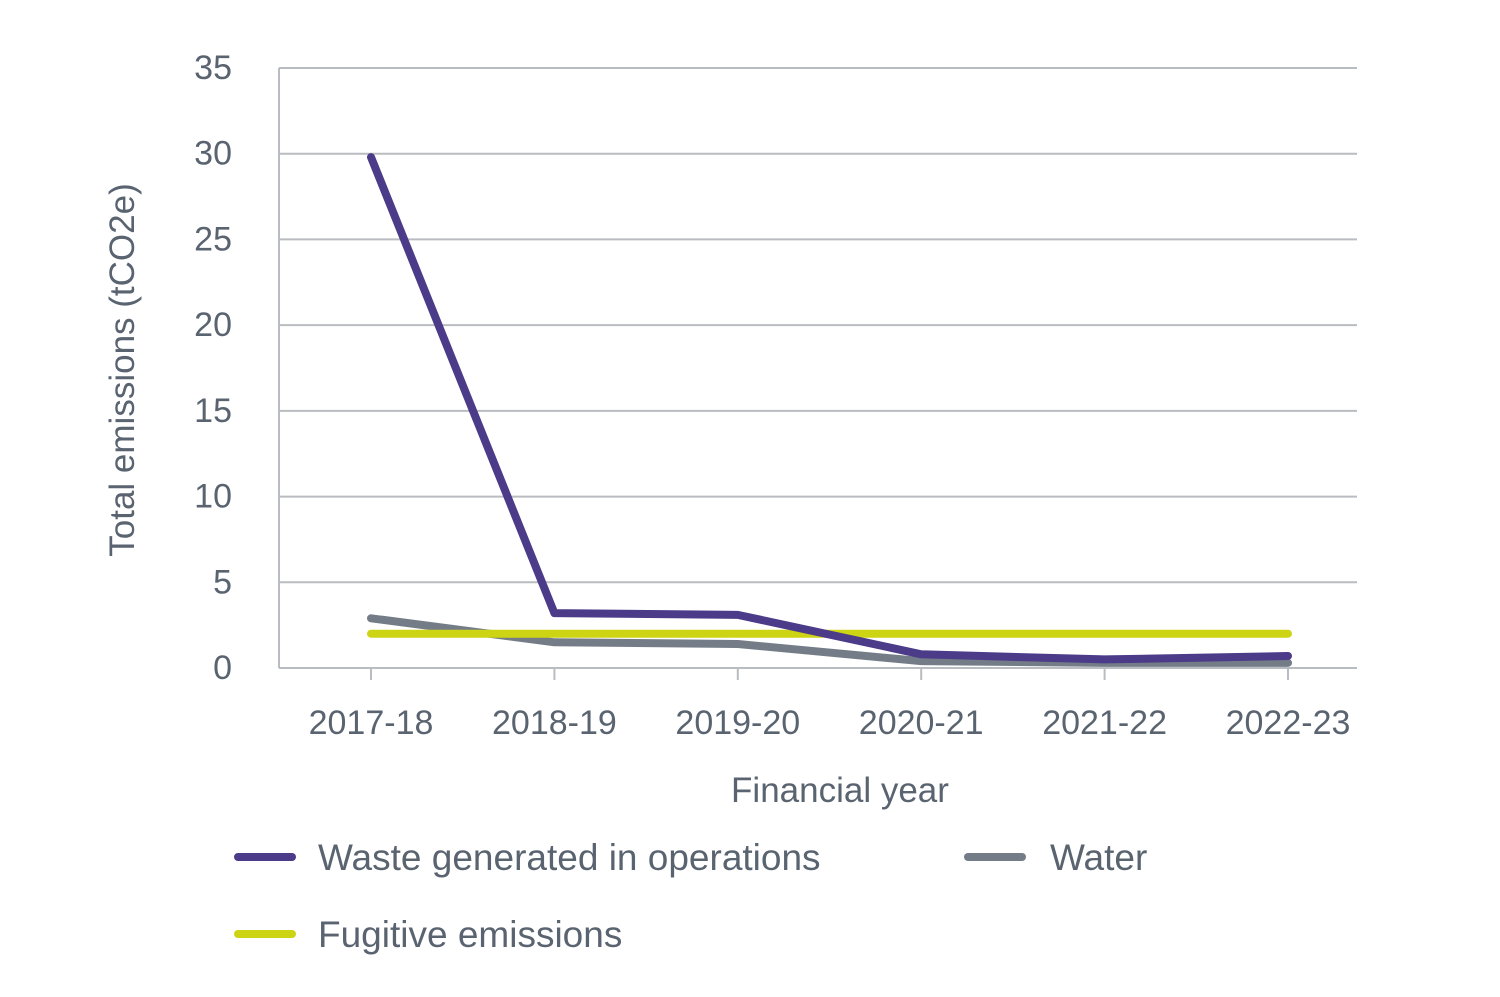 This screenshot has height=997, width=1500. Describe the element at coordinates (371, 723) in the screenshot. I see `x-tick-label: 2017-18` at that location.